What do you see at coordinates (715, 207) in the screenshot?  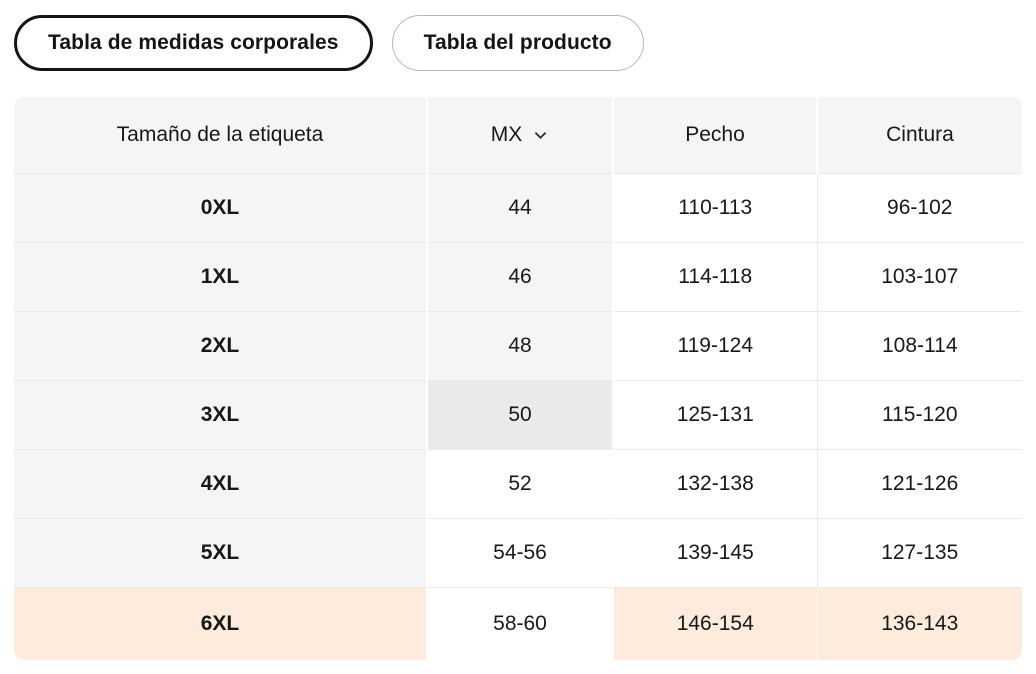 I see `chest-cell: 110-113` at bounding box center [715, 207].